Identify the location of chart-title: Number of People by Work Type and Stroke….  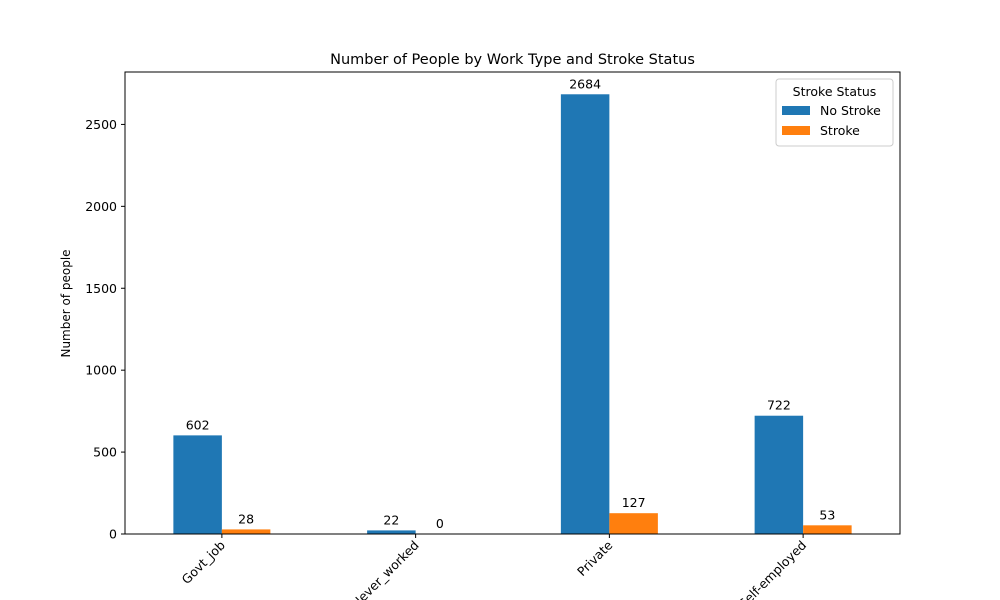
(512, 60).